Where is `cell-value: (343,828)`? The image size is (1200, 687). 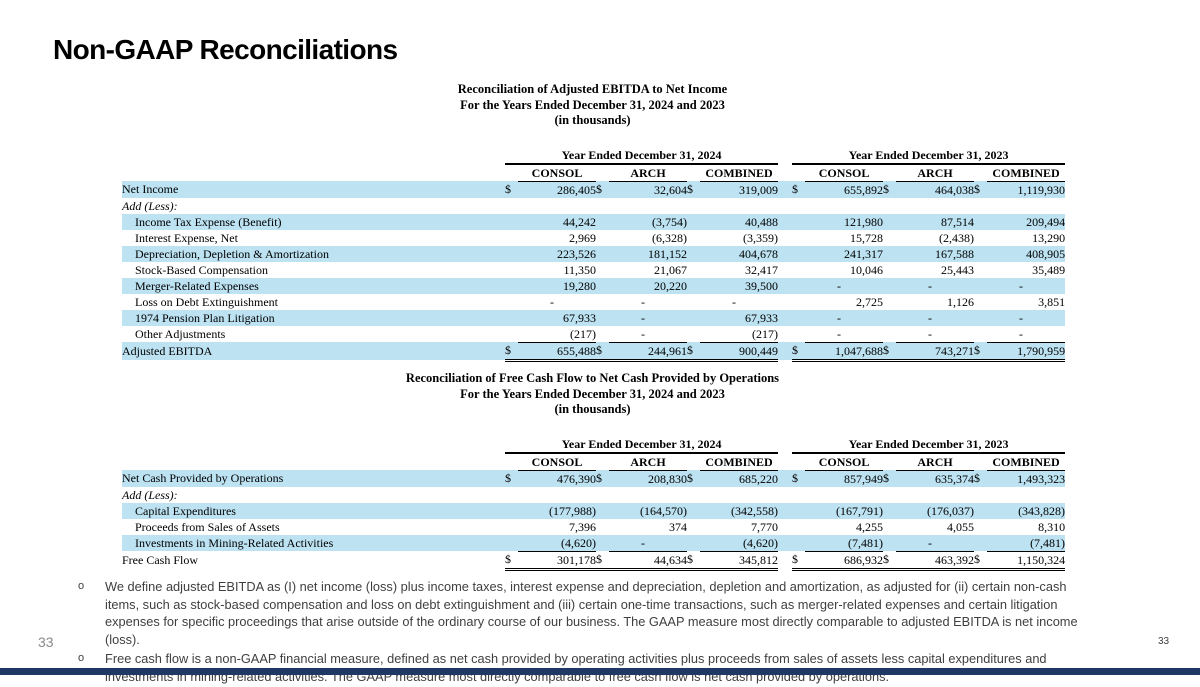 cell-value: (343,828) is located at coordinates (1042, 510).